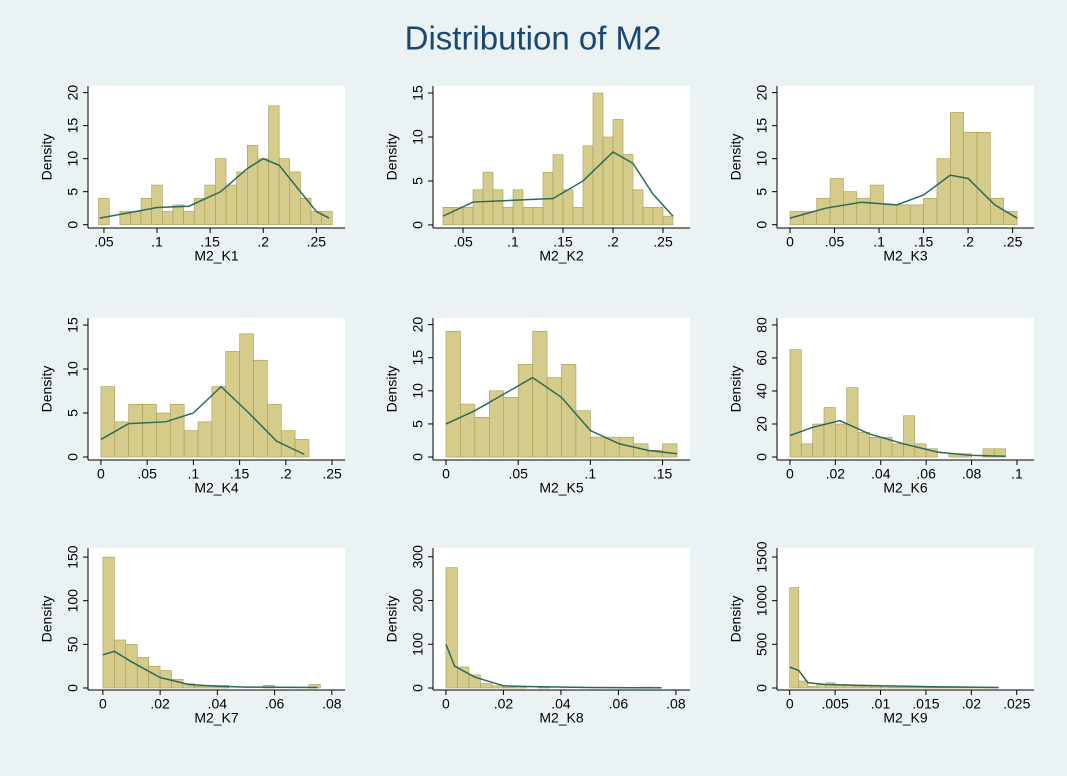  What do you see at coordinates (881, 704) in the screenshot?
I see `x-tick-label: .01` at bounding box center [881, 704].